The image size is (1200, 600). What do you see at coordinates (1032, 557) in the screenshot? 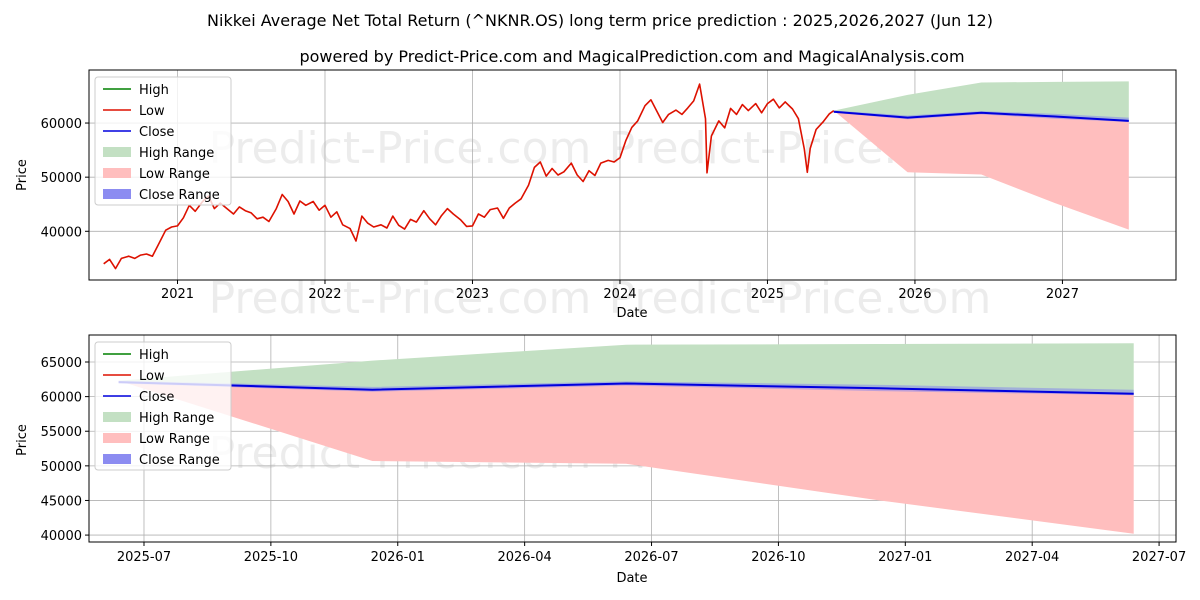
I see `x-tick-label: 2027-04` at bounding box center [1032, 557].